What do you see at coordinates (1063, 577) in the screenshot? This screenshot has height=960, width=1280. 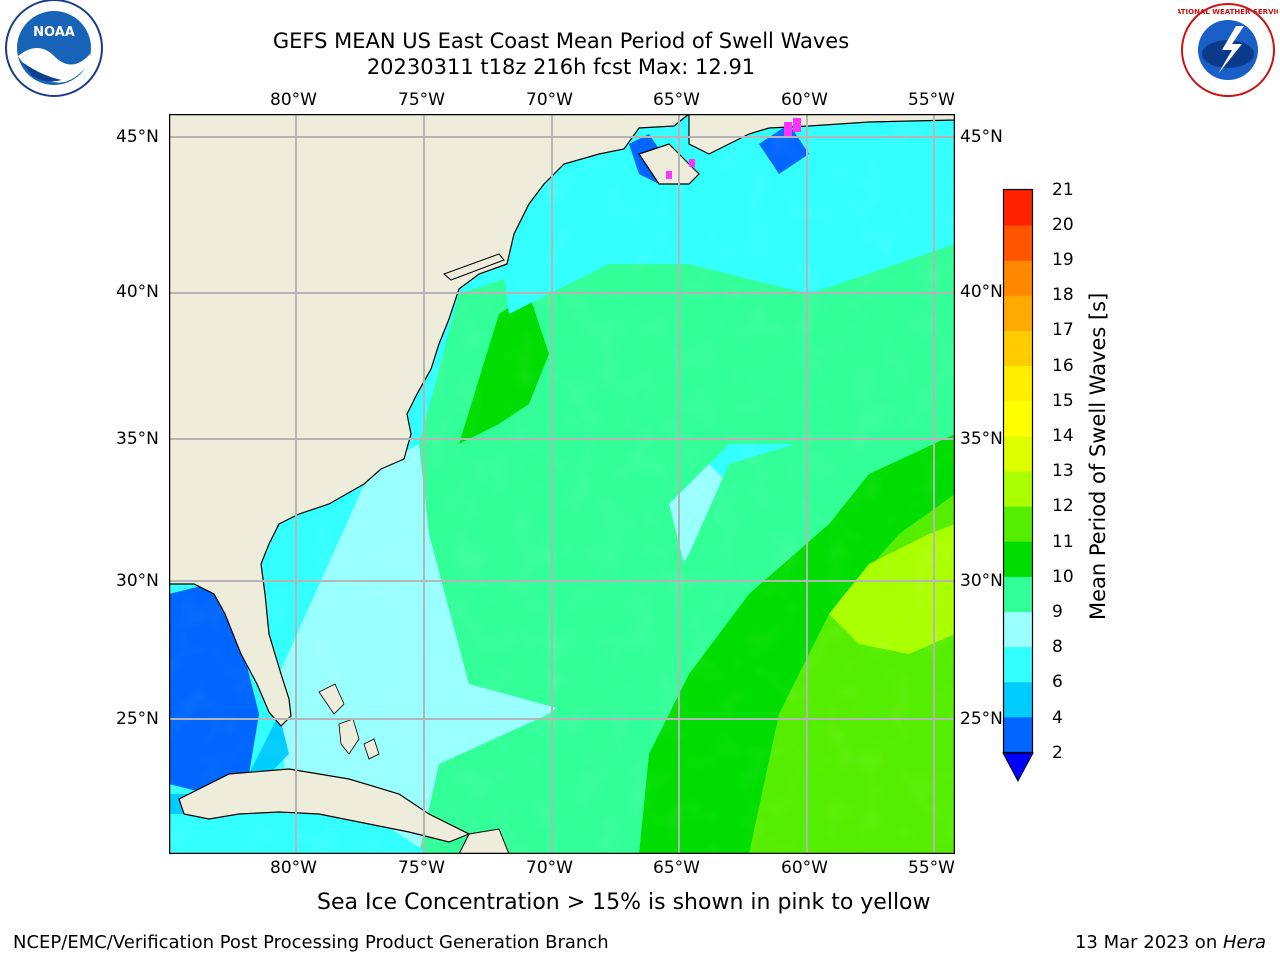 I see `colorbar-tick-10: 10` at bounding box center [1063, 577].